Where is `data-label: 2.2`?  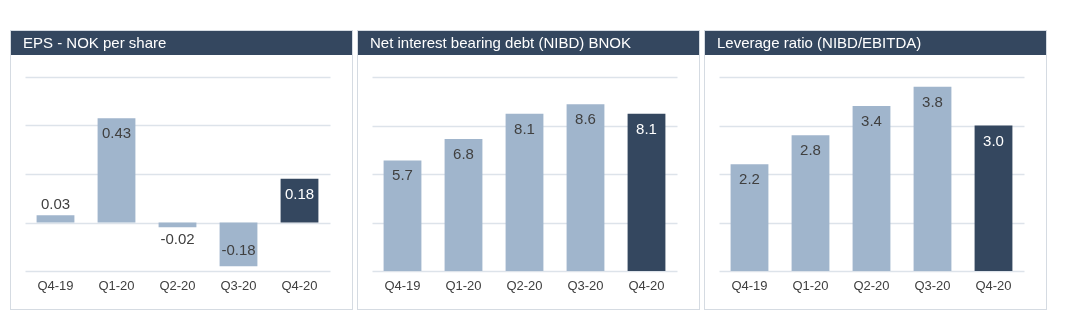
data-label: 2.2 is located at coordinates (749, 179).